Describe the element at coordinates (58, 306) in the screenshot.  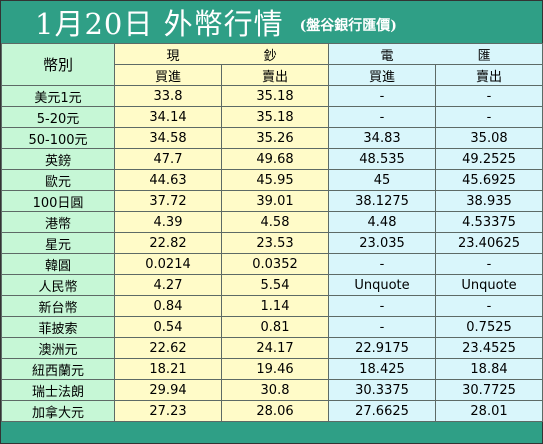
I see `currency-name: 新台幣` at that location.